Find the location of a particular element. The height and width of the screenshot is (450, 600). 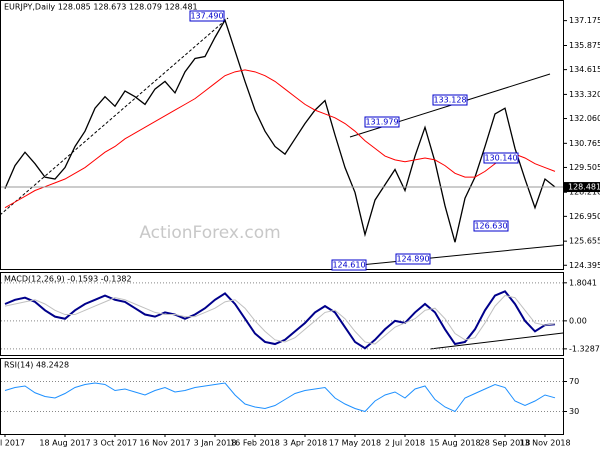

y-tick-label: 133.320 is located at coordinates (584, 94).